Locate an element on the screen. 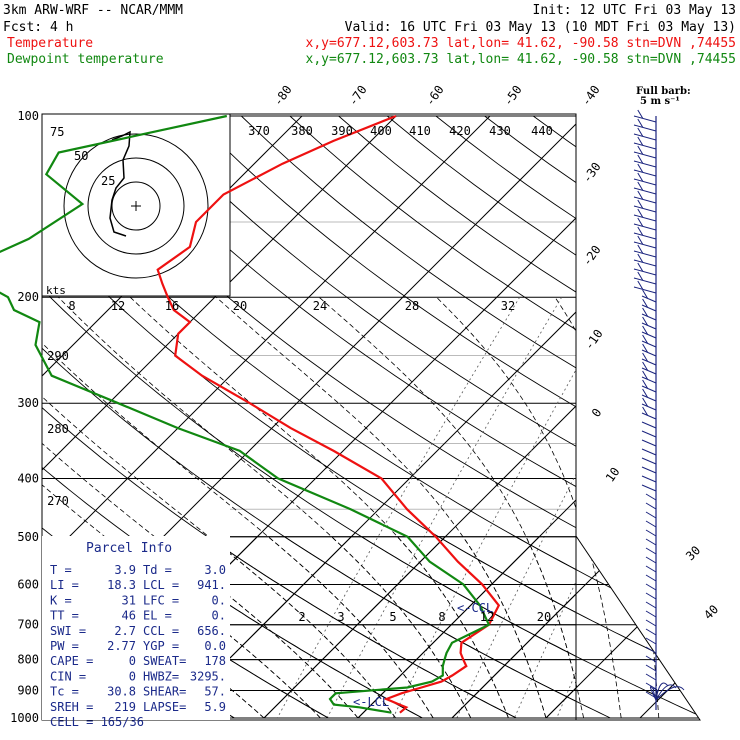 The image size is (740, 740). dewpoint-legend: Dewpoint temperature is located at coordinates (85, 59).